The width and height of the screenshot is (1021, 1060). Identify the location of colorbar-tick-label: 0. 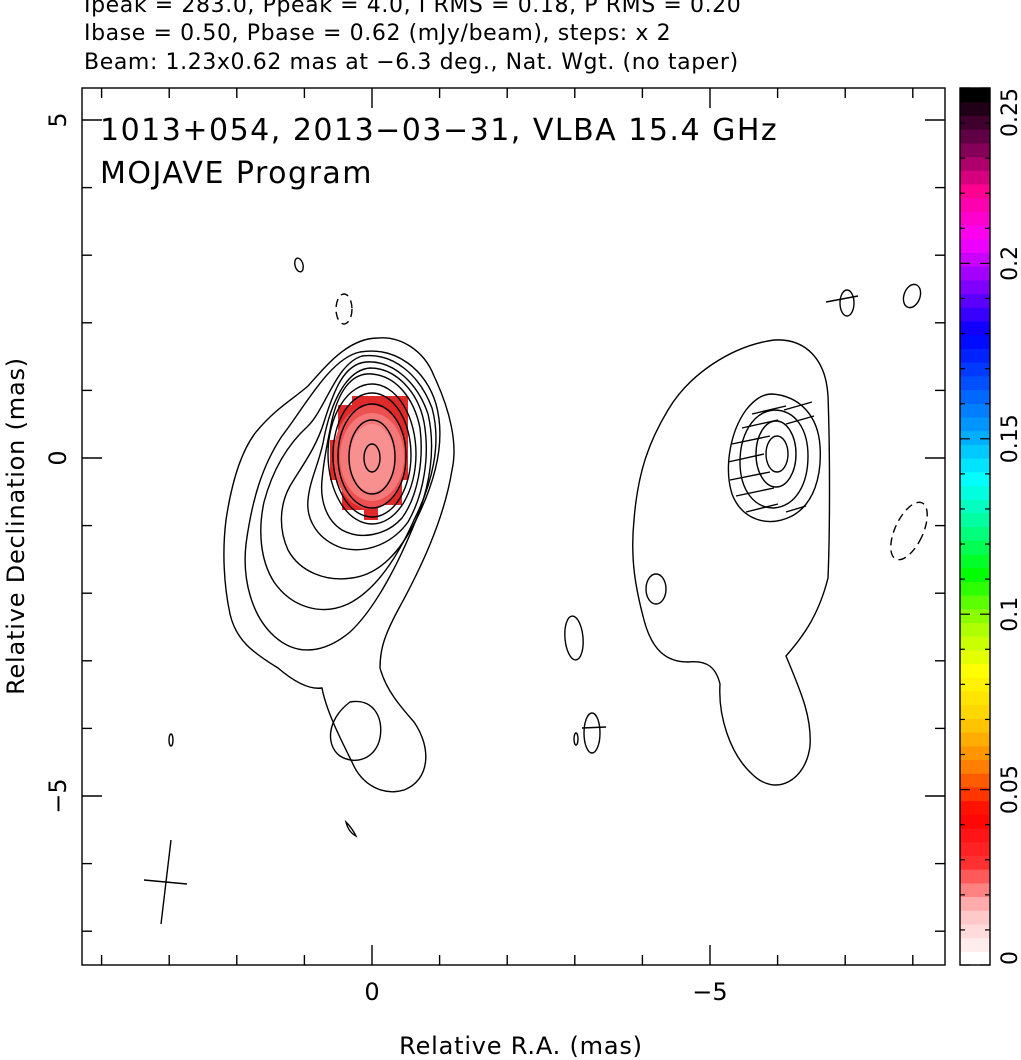
(1009, 958).